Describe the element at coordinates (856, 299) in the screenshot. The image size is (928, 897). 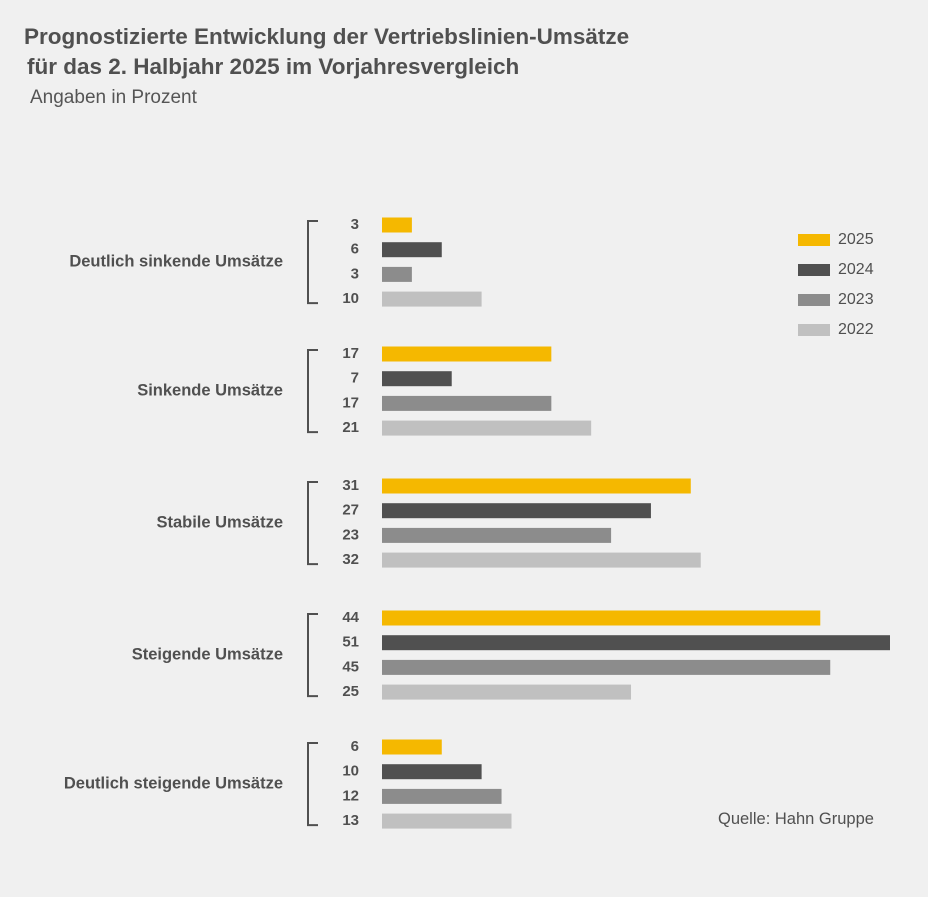
I see `legend-label: 2023` at that location.